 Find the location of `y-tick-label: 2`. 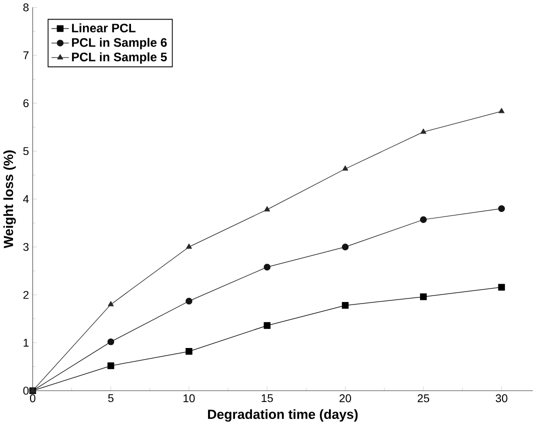

y-tick-label: 2 is located at coordinates (26, 294).